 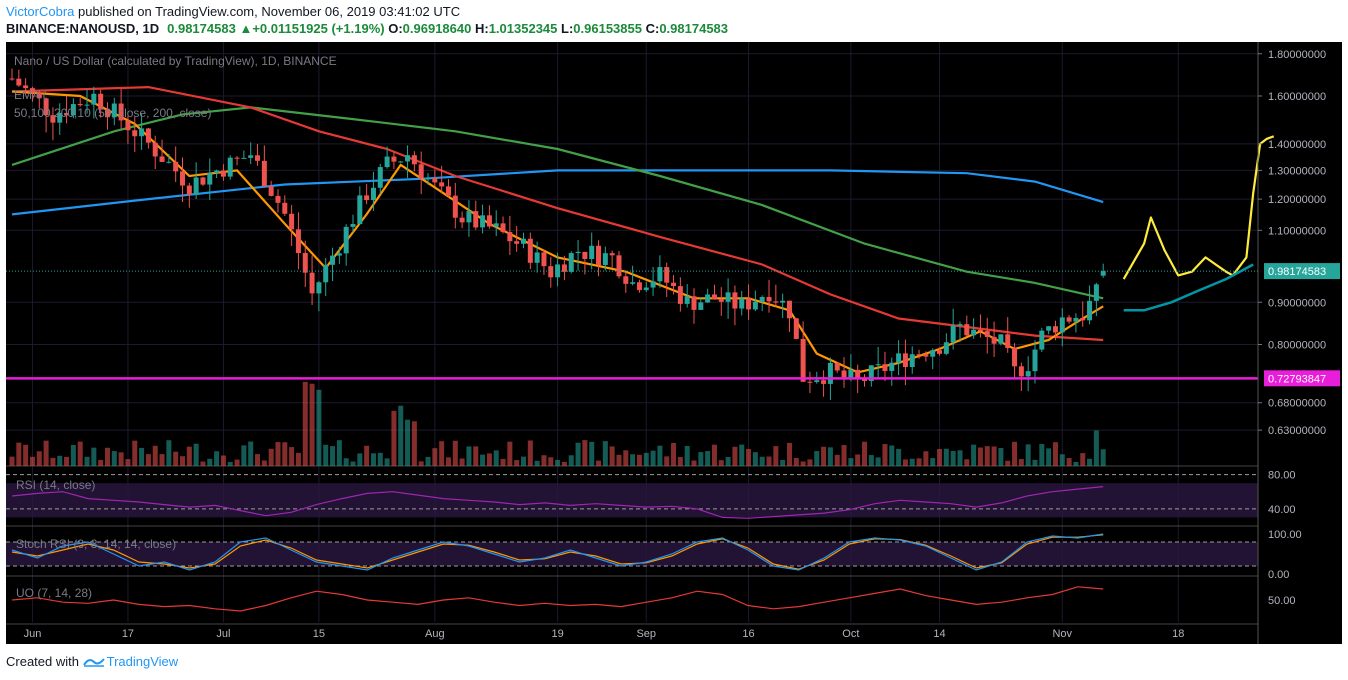 What do you see at coordinates (607, 28) in the screenshot?
I see `low-value: 0.96153855` at bounding box center [607, 28].